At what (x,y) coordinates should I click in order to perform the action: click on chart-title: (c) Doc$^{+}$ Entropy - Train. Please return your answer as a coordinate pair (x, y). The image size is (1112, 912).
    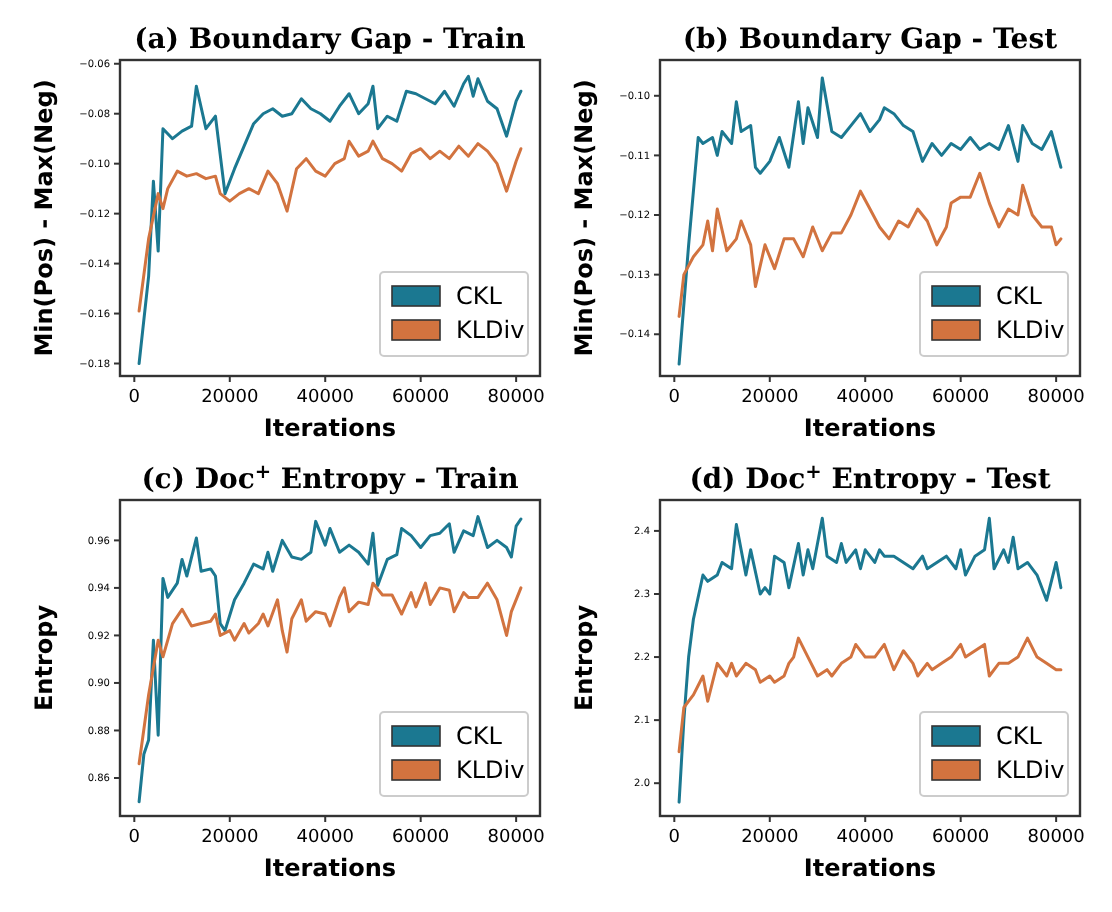
    Looking at the image, I should click on (330, 478).